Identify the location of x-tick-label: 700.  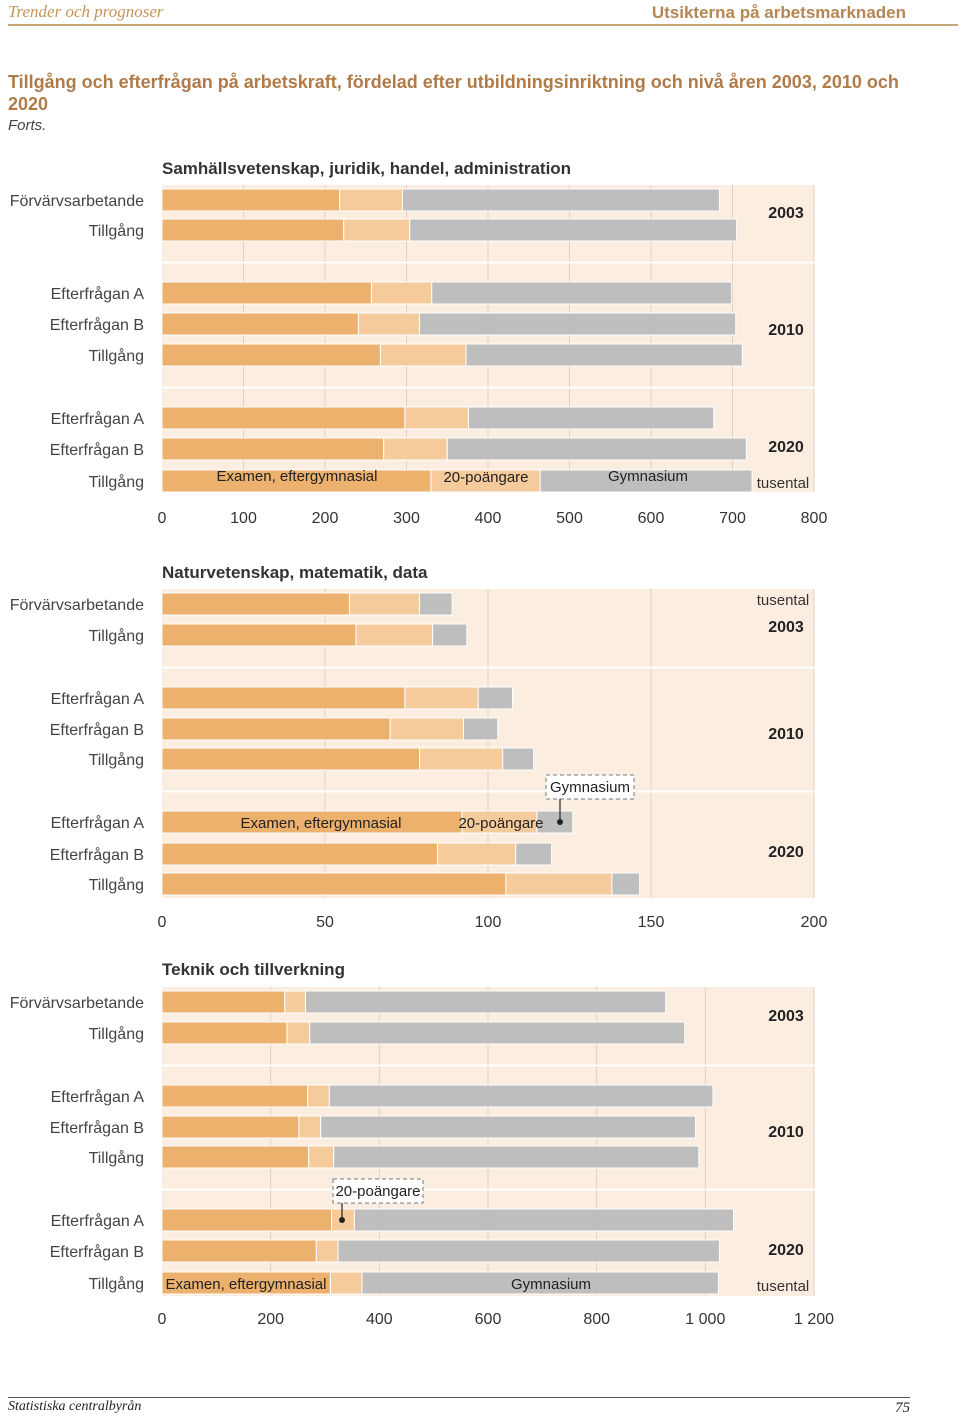
(732, 518).